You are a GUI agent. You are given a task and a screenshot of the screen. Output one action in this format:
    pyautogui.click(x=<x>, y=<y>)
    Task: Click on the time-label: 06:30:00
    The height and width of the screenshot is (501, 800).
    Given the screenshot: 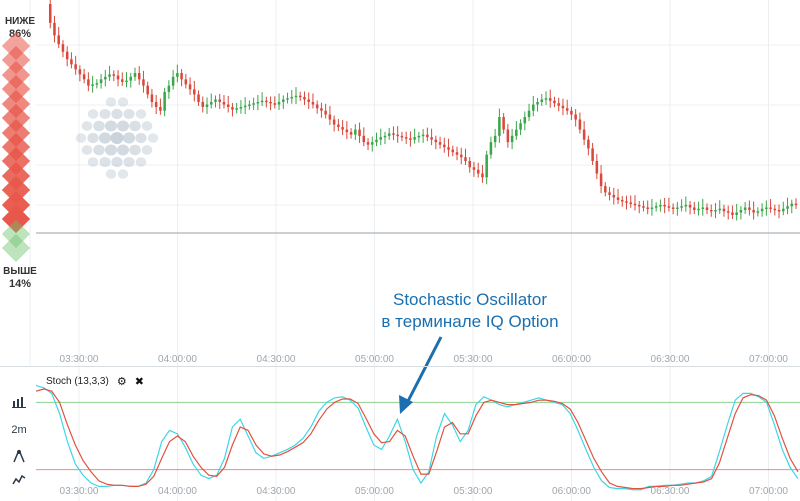 What is the action you would take?
    pyautogui.click(x=670, y=491)
    